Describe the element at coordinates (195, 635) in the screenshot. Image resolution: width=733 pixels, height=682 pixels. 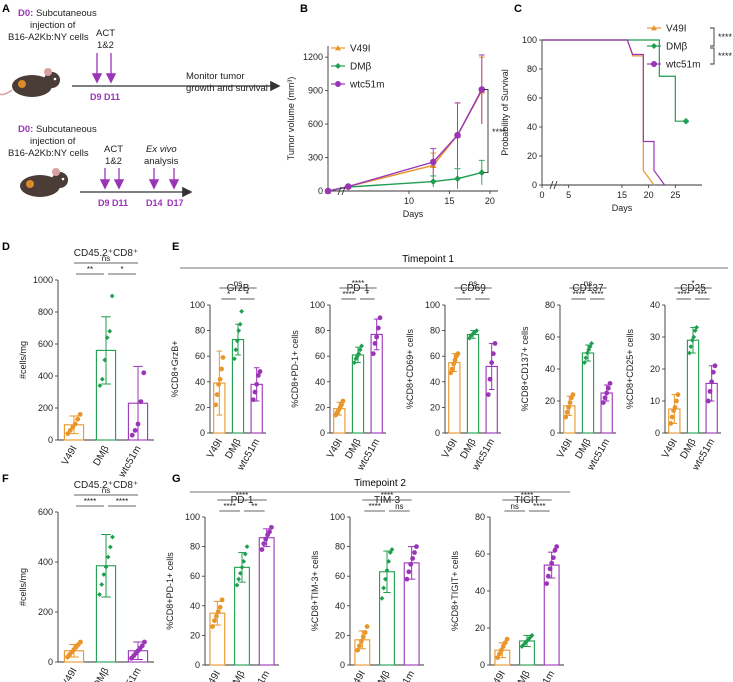
I see `y-tick-label: 20` at that location.